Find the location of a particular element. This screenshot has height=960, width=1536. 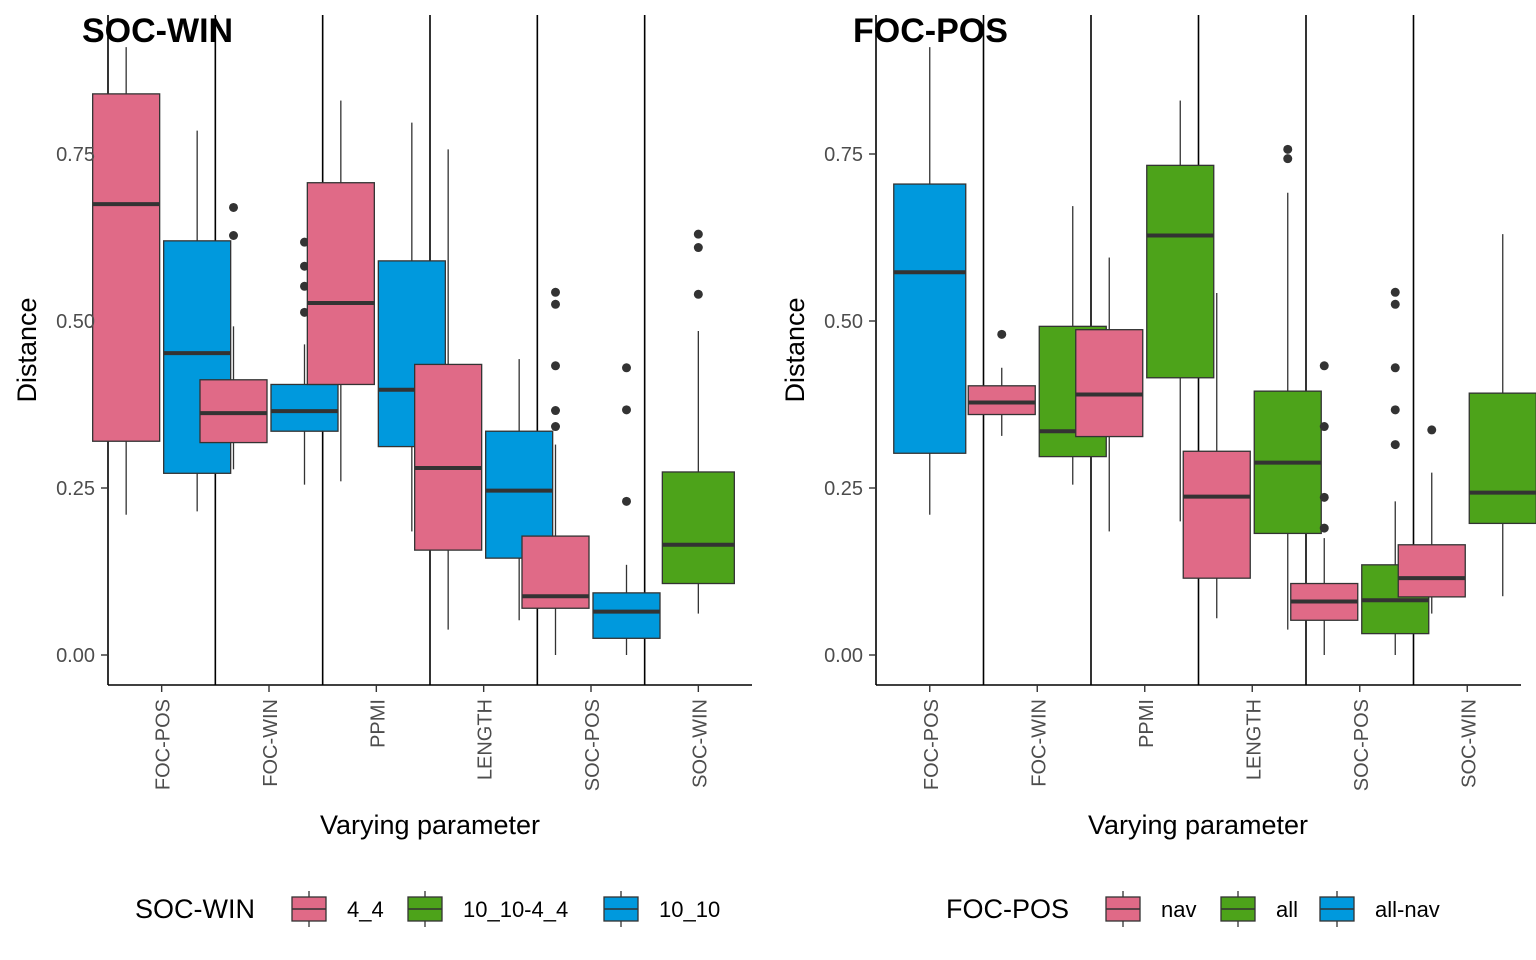

box-length-nav is located at coordinates (1216, 455).